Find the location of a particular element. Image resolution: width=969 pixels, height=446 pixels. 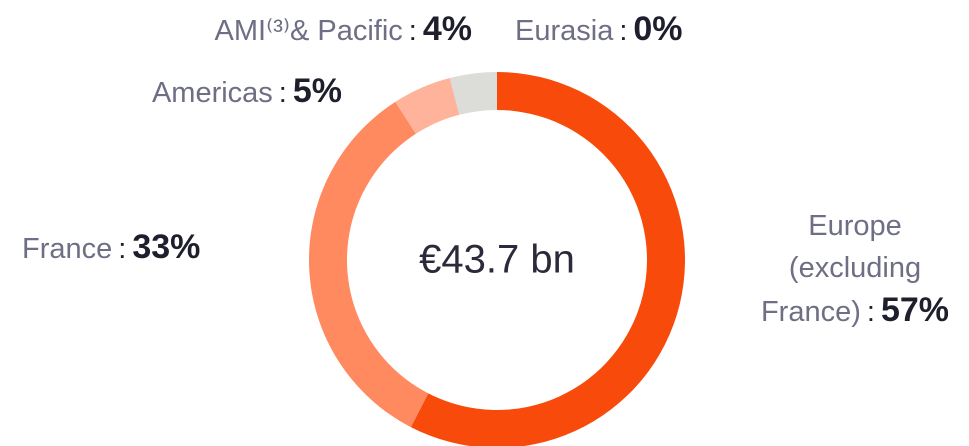

legend-name: Europe (excluding France) is located at coordinates (841, 269).